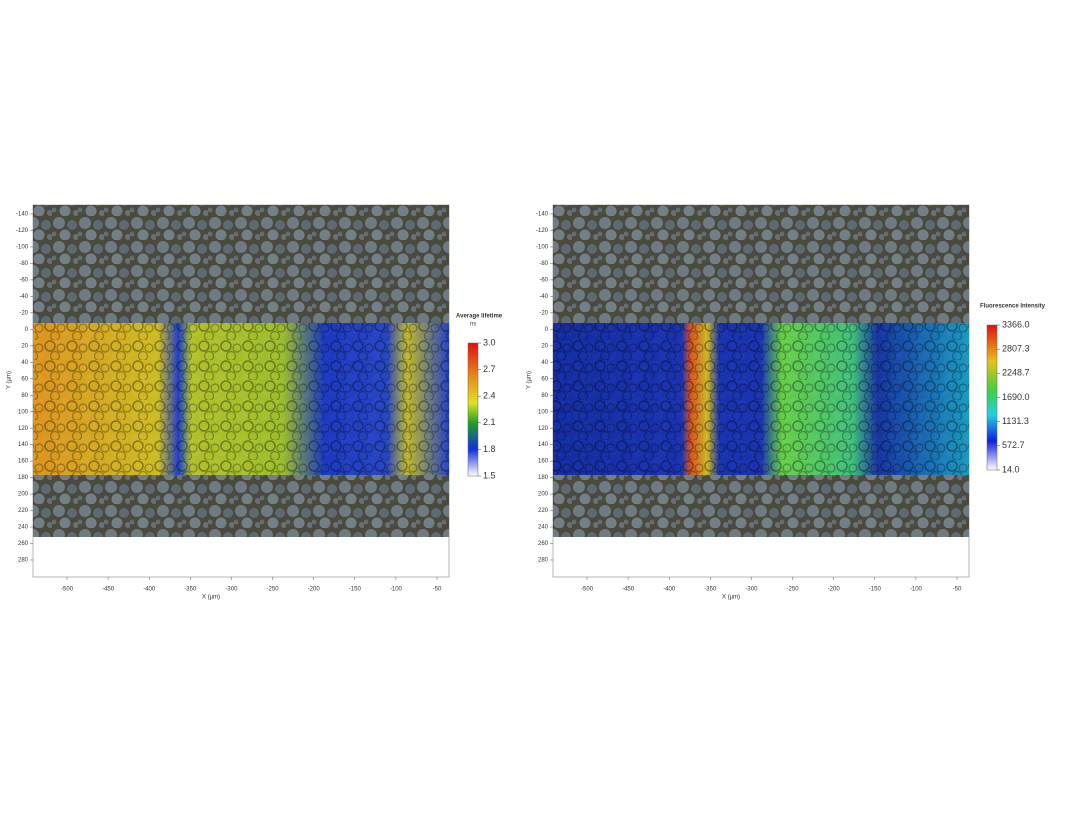  I want to click on colorbar-tick-label: 2.4, so click(489, 396).